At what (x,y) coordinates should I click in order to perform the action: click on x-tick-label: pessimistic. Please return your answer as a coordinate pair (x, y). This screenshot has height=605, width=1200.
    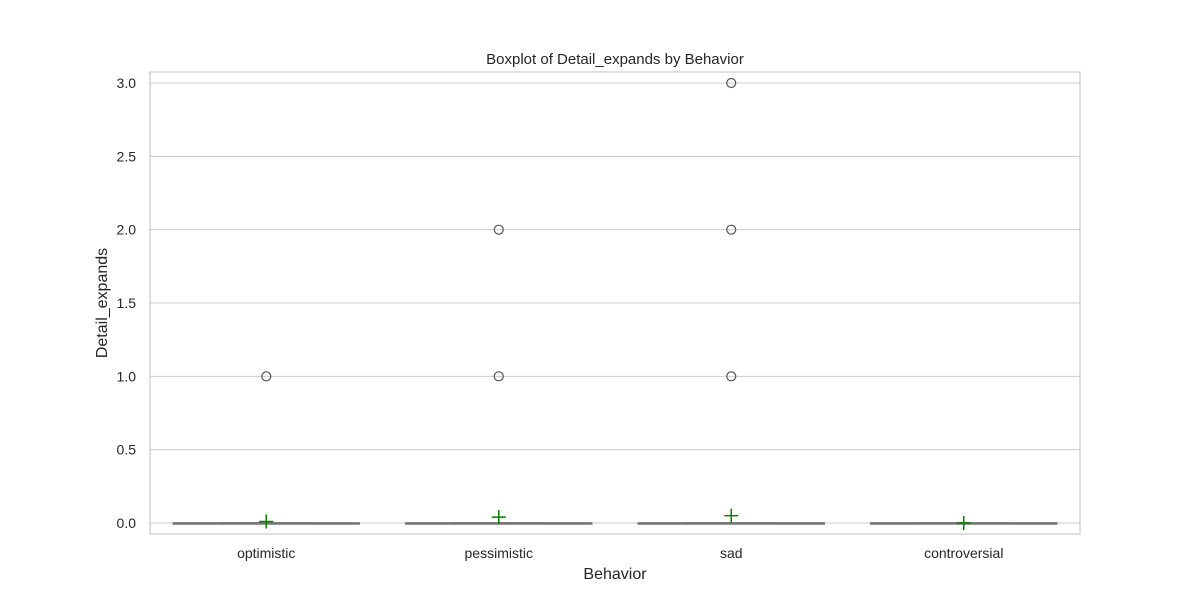
    Looking at the image, I should click on (499, 553).